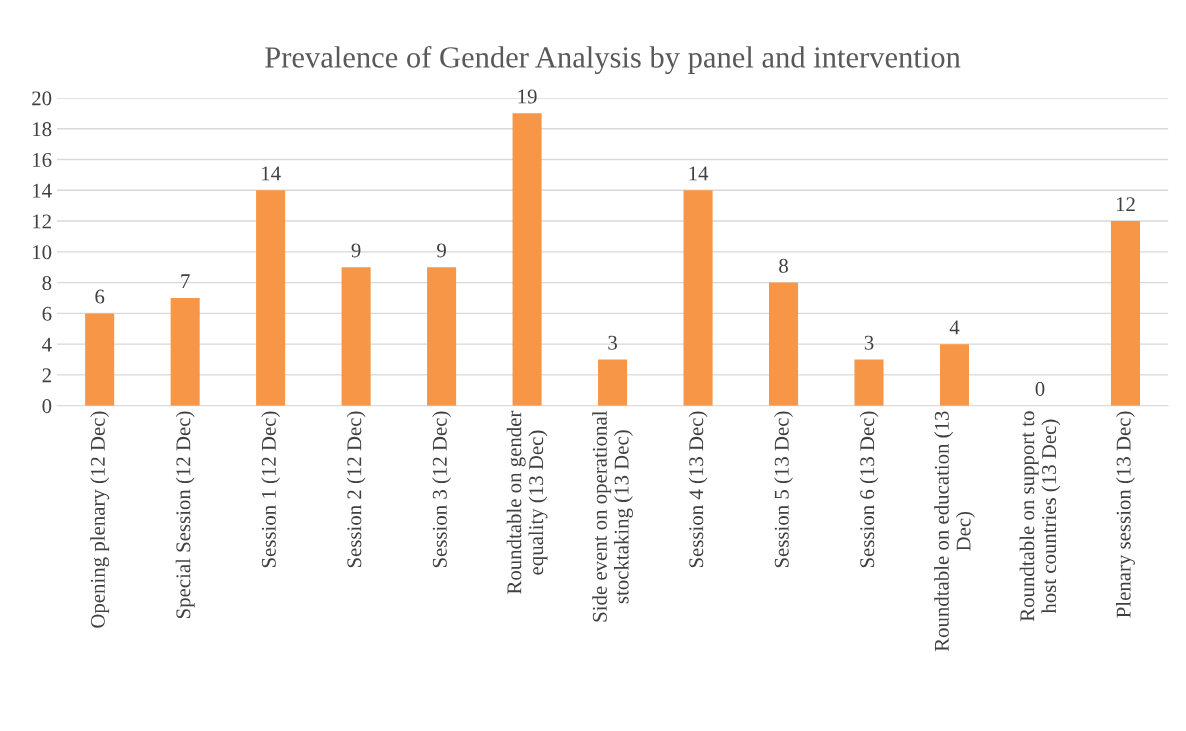 The image size is (1186, 731). What do you see at coordinates (612, 516) in the screenshot?
I see `x-tick-label: Side event on operational stocktaking (13 Dec)` at bounding box center [612, 516].